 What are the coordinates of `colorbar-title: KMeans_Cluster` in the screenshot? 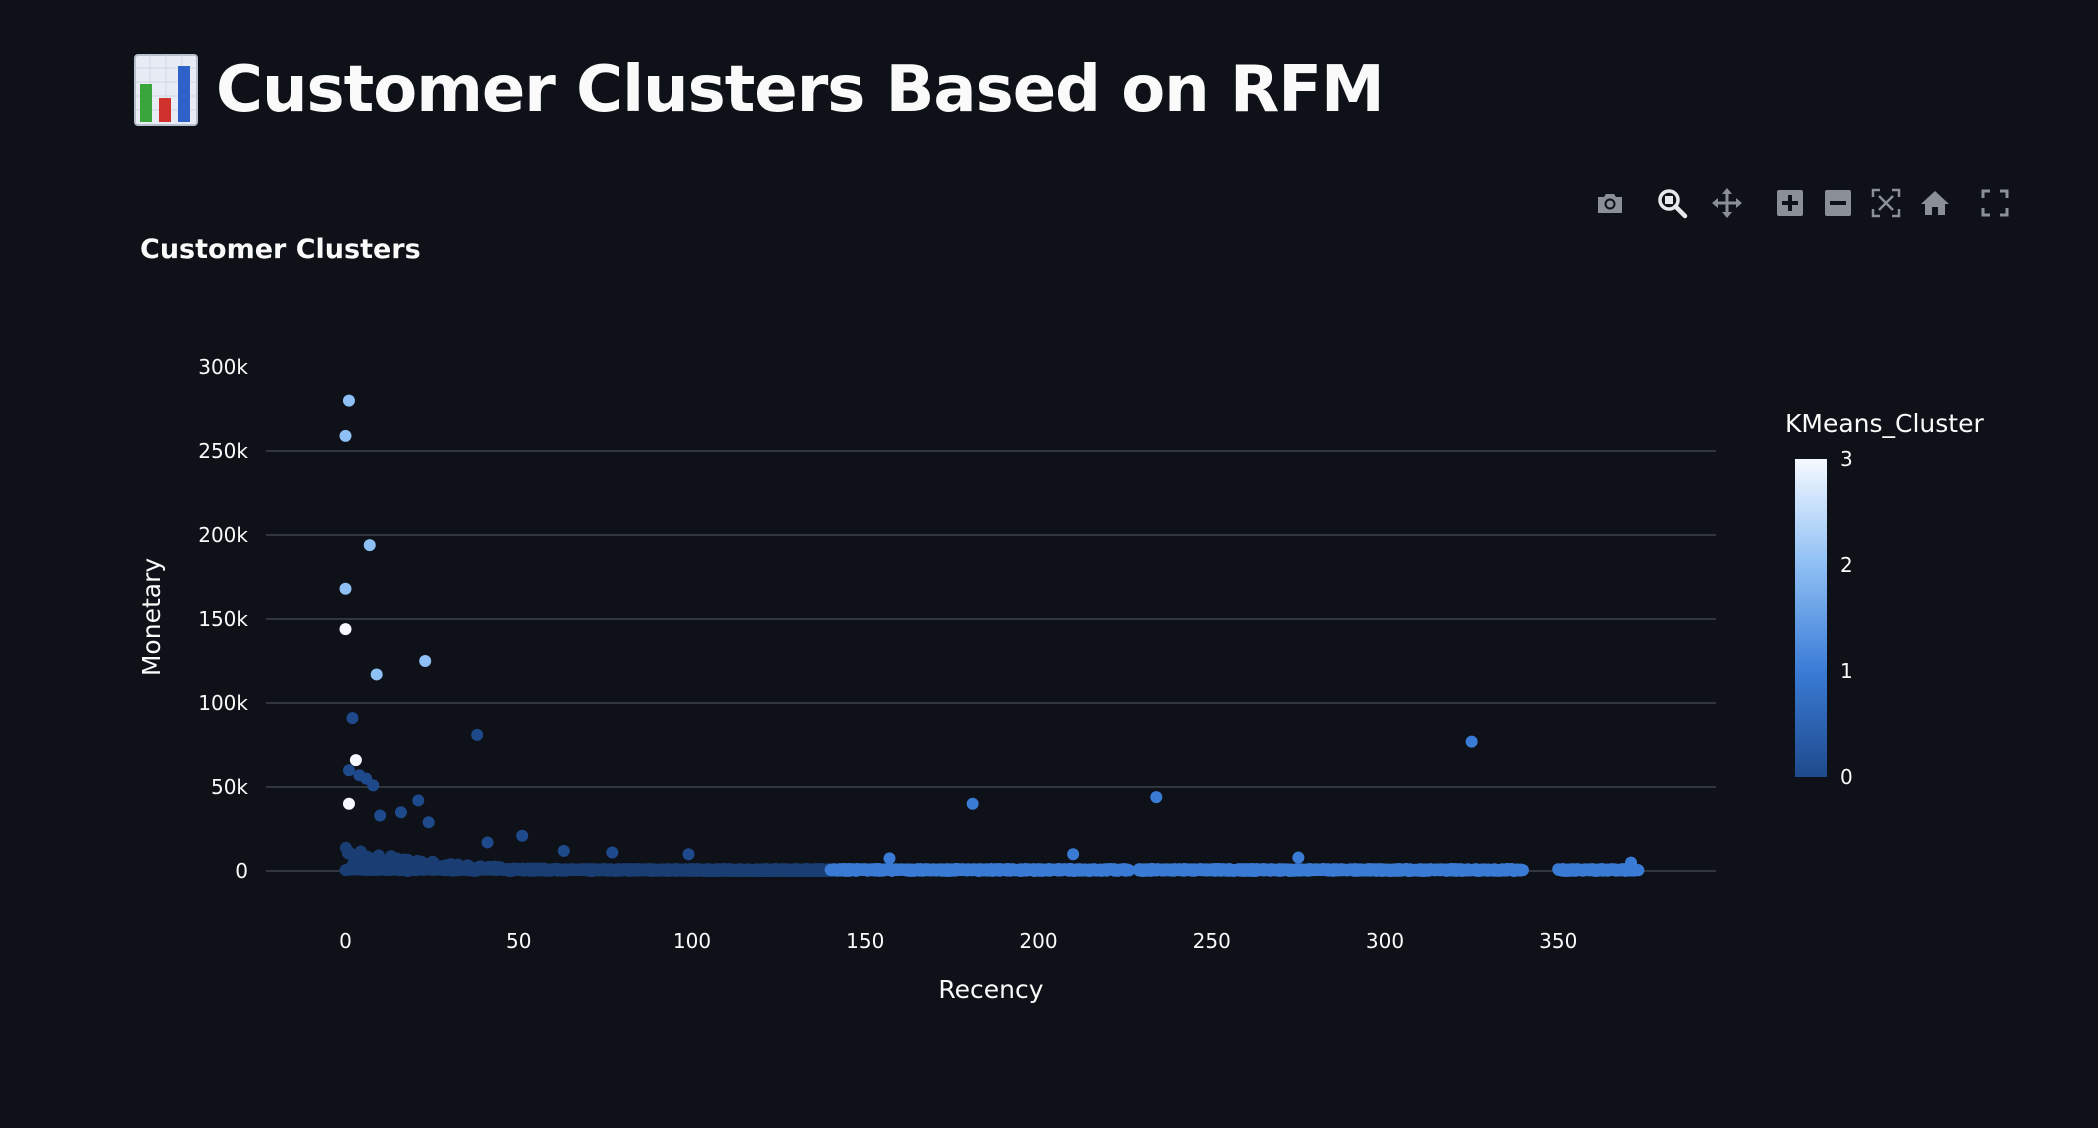 It's located at (1884, 423).